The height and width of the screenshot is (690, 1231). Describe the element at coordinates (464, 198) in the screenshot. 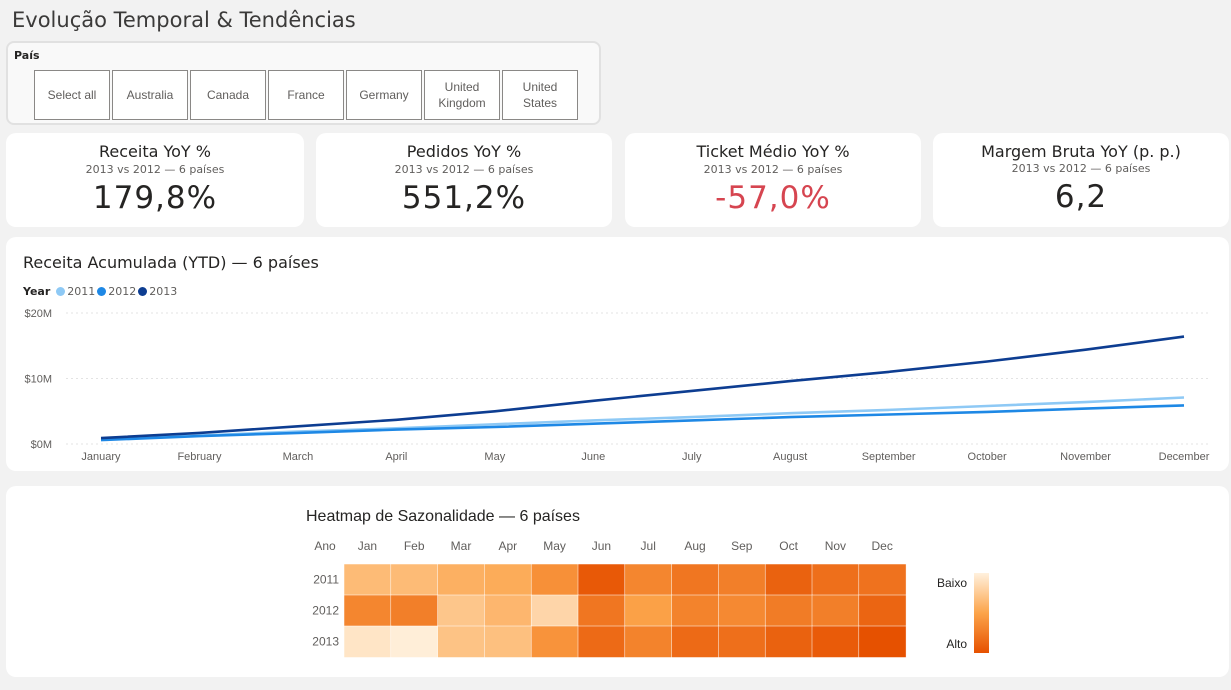

I see `kpi-value: 551,2%` at that location.